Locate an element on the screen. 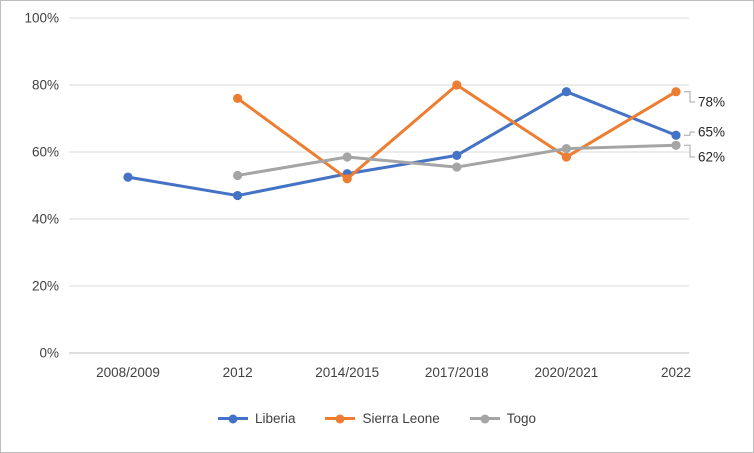 This screenshot has height=453, width=754. end-data-label: 65% is located at coordinates (711, 132).